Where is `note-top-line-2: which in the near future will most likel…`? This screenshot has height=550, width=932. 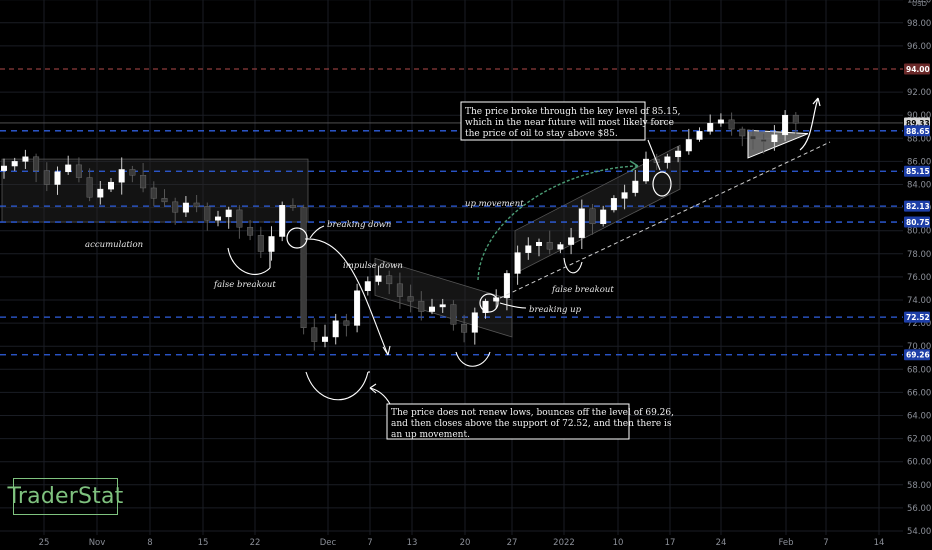 note-top-line-2: which in the near future will most likel… is located at coordinates (569, 123).